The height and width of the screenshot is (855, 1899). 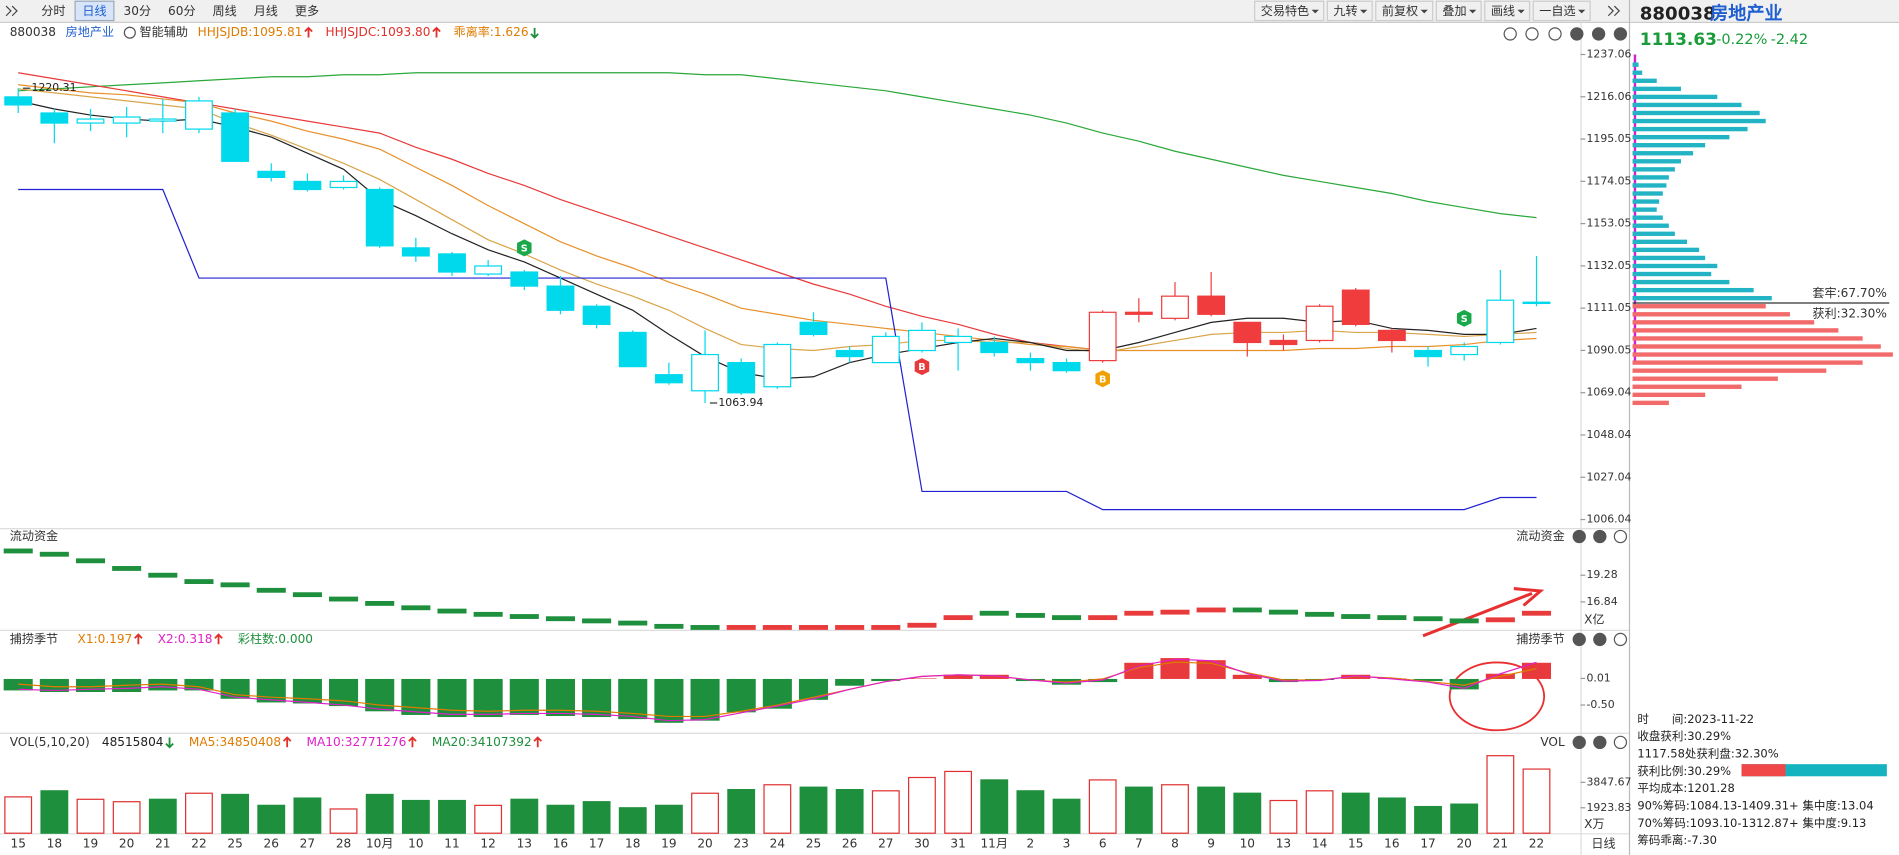 What do you see at coordinates (1609, 96) in the screenshot?
I see `y-tick-label: 1216.06` at bounding box center [1609, 96].